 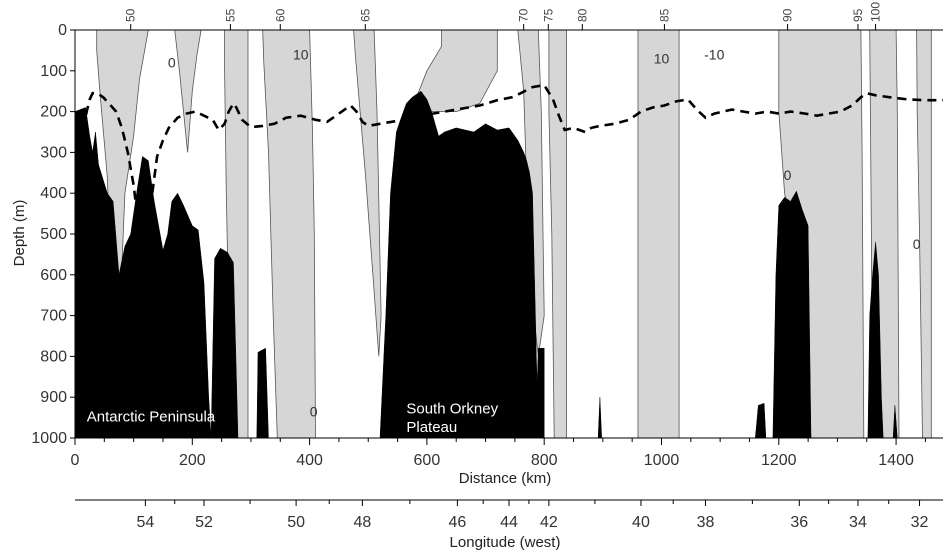 I want to click on bathymetry-south-orkney-plateau, so click(x=459, y=264).